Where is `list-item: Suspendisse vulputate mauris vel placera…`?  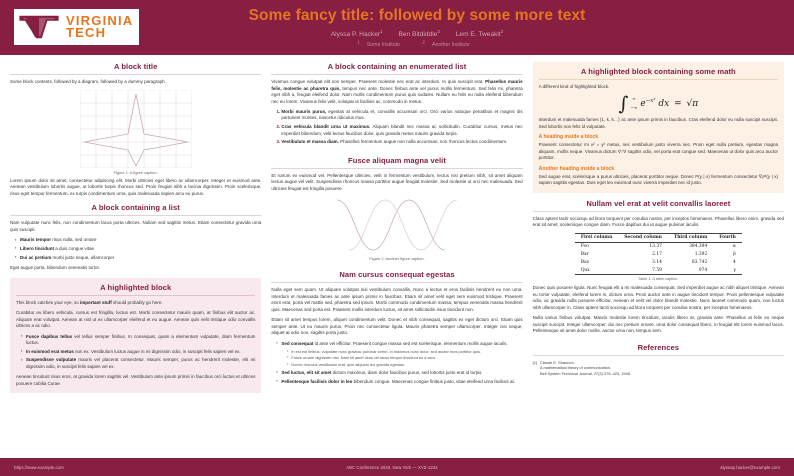
list-item: Suspendisse vulputate mauris vel placera… is located at coordinates (138, 363).